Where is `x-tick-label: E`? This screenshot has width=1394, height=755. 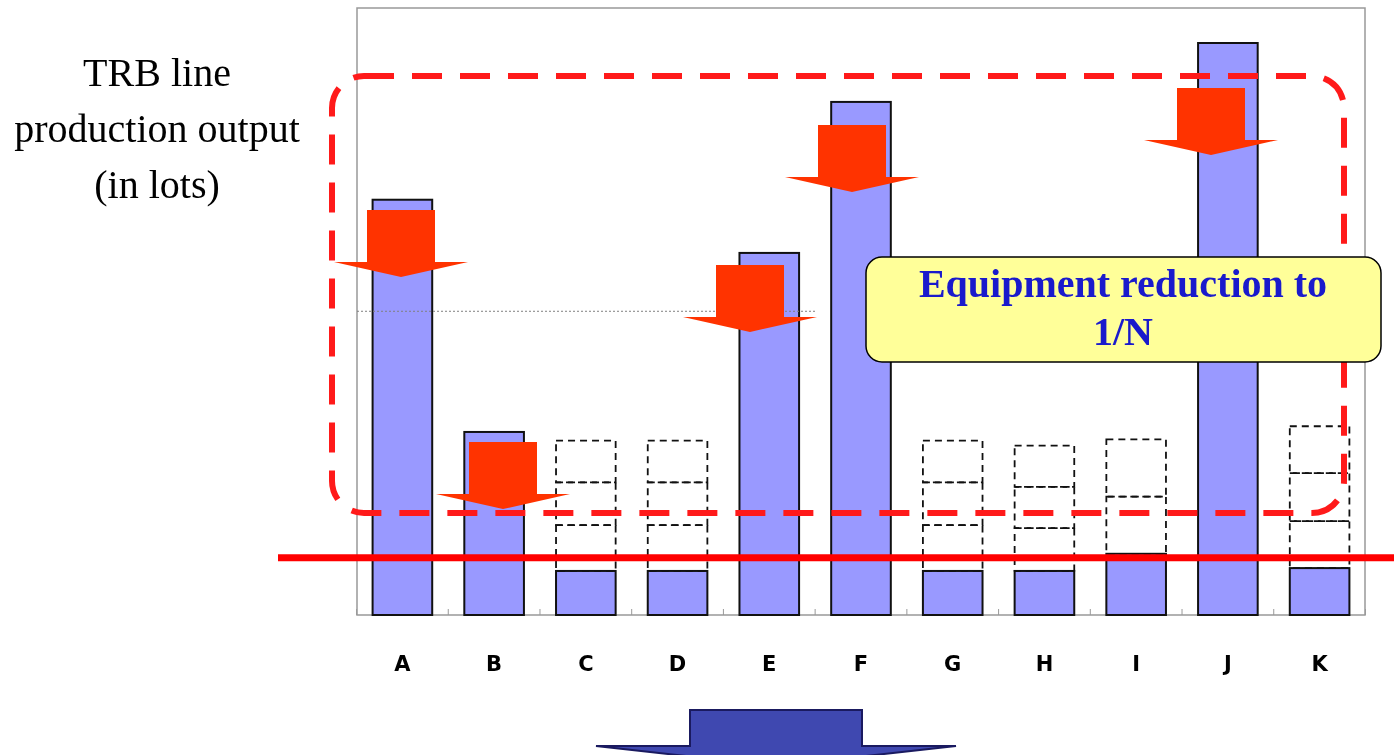 x-tick-label: E is located at coordinates (769, 664).